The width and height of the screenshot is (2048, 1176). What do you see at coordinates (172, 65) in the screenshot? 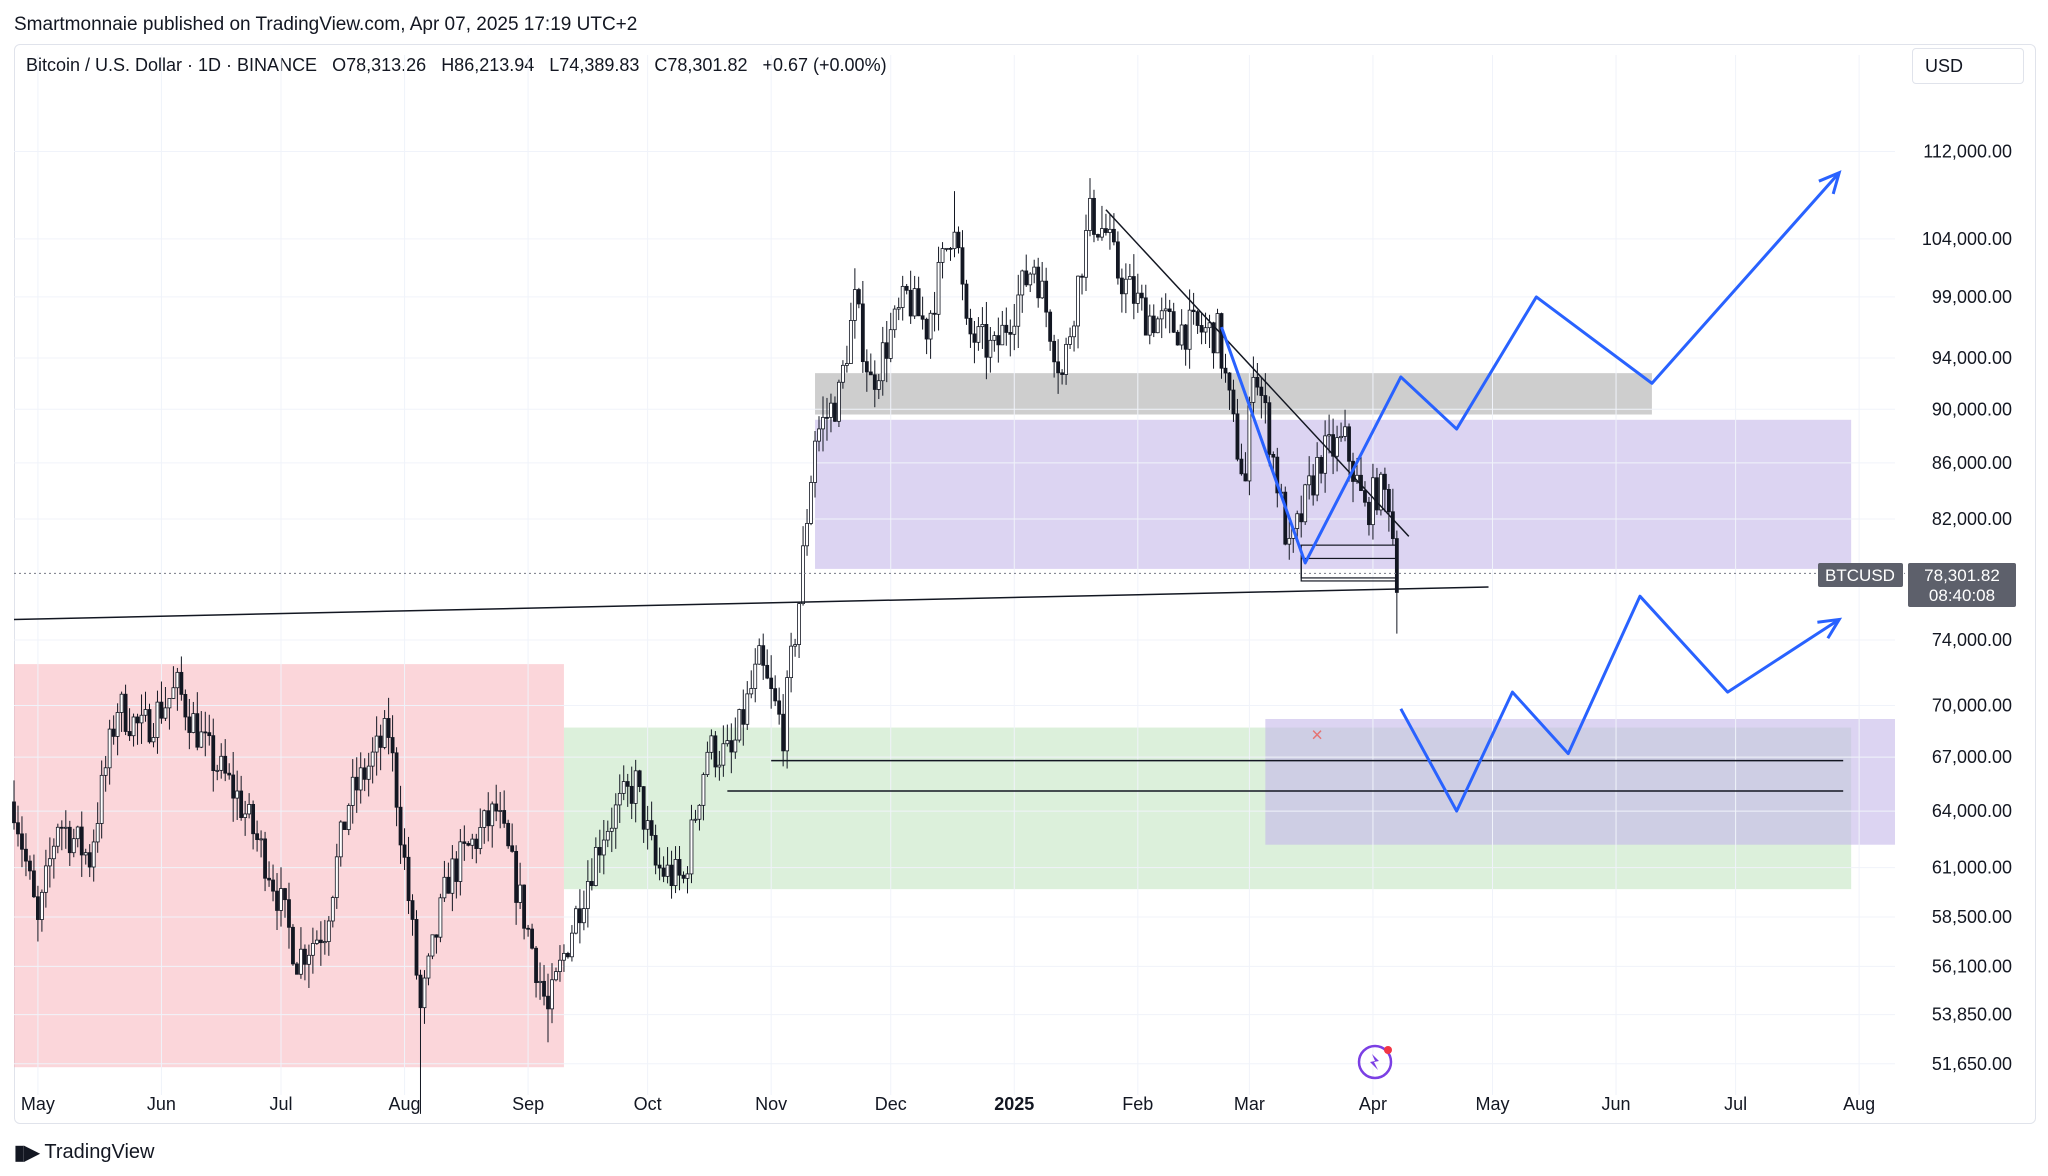
I see `symbol-title: Bitcoin / U.S. Dollar · 1D · BINANCE` at bounding box center [172, 65].